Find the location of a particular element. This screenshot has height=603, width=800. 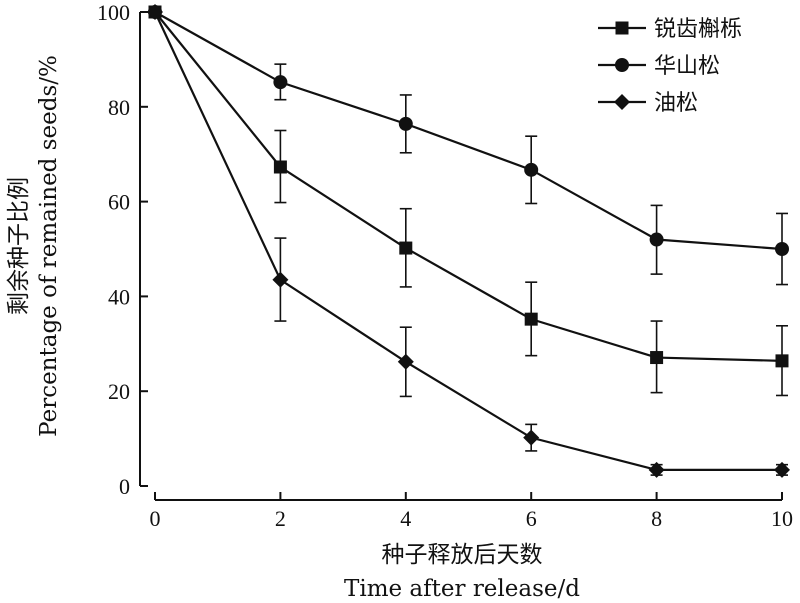

legend-marker-diamond is located at coordinates (622, 102).